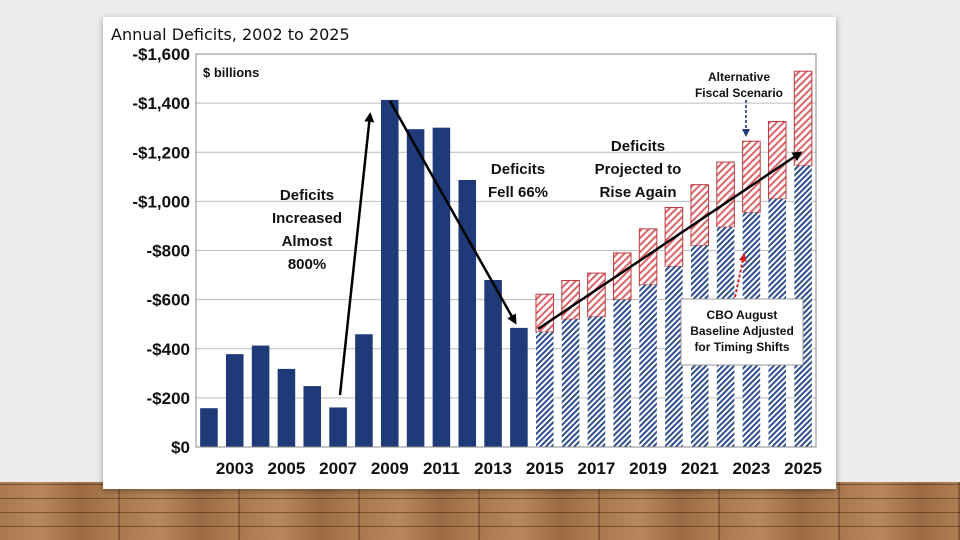 The image size is (960, 540). What do you see at coordinates (287, 468) in the screenshot?
I see `x-tick-label: 2005` at bounding box center [287, 468].